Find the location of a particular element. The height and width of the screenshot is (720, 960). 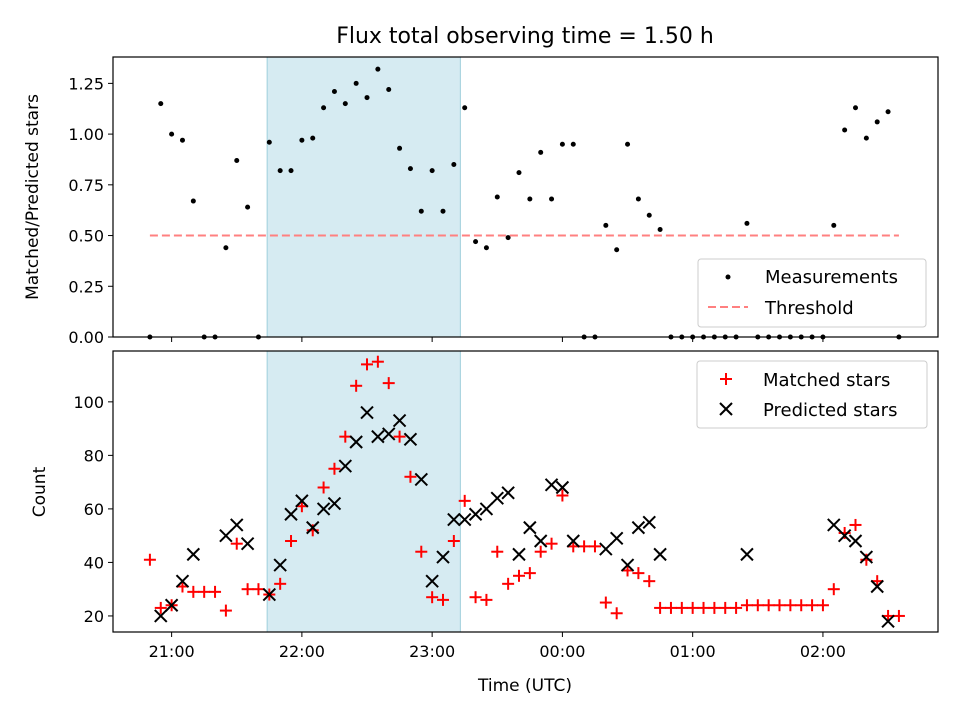

bottom-x-ticks: 21:00 22:00 23:00 00:00 01:00 02:00 is located at coordinates (497, 646).